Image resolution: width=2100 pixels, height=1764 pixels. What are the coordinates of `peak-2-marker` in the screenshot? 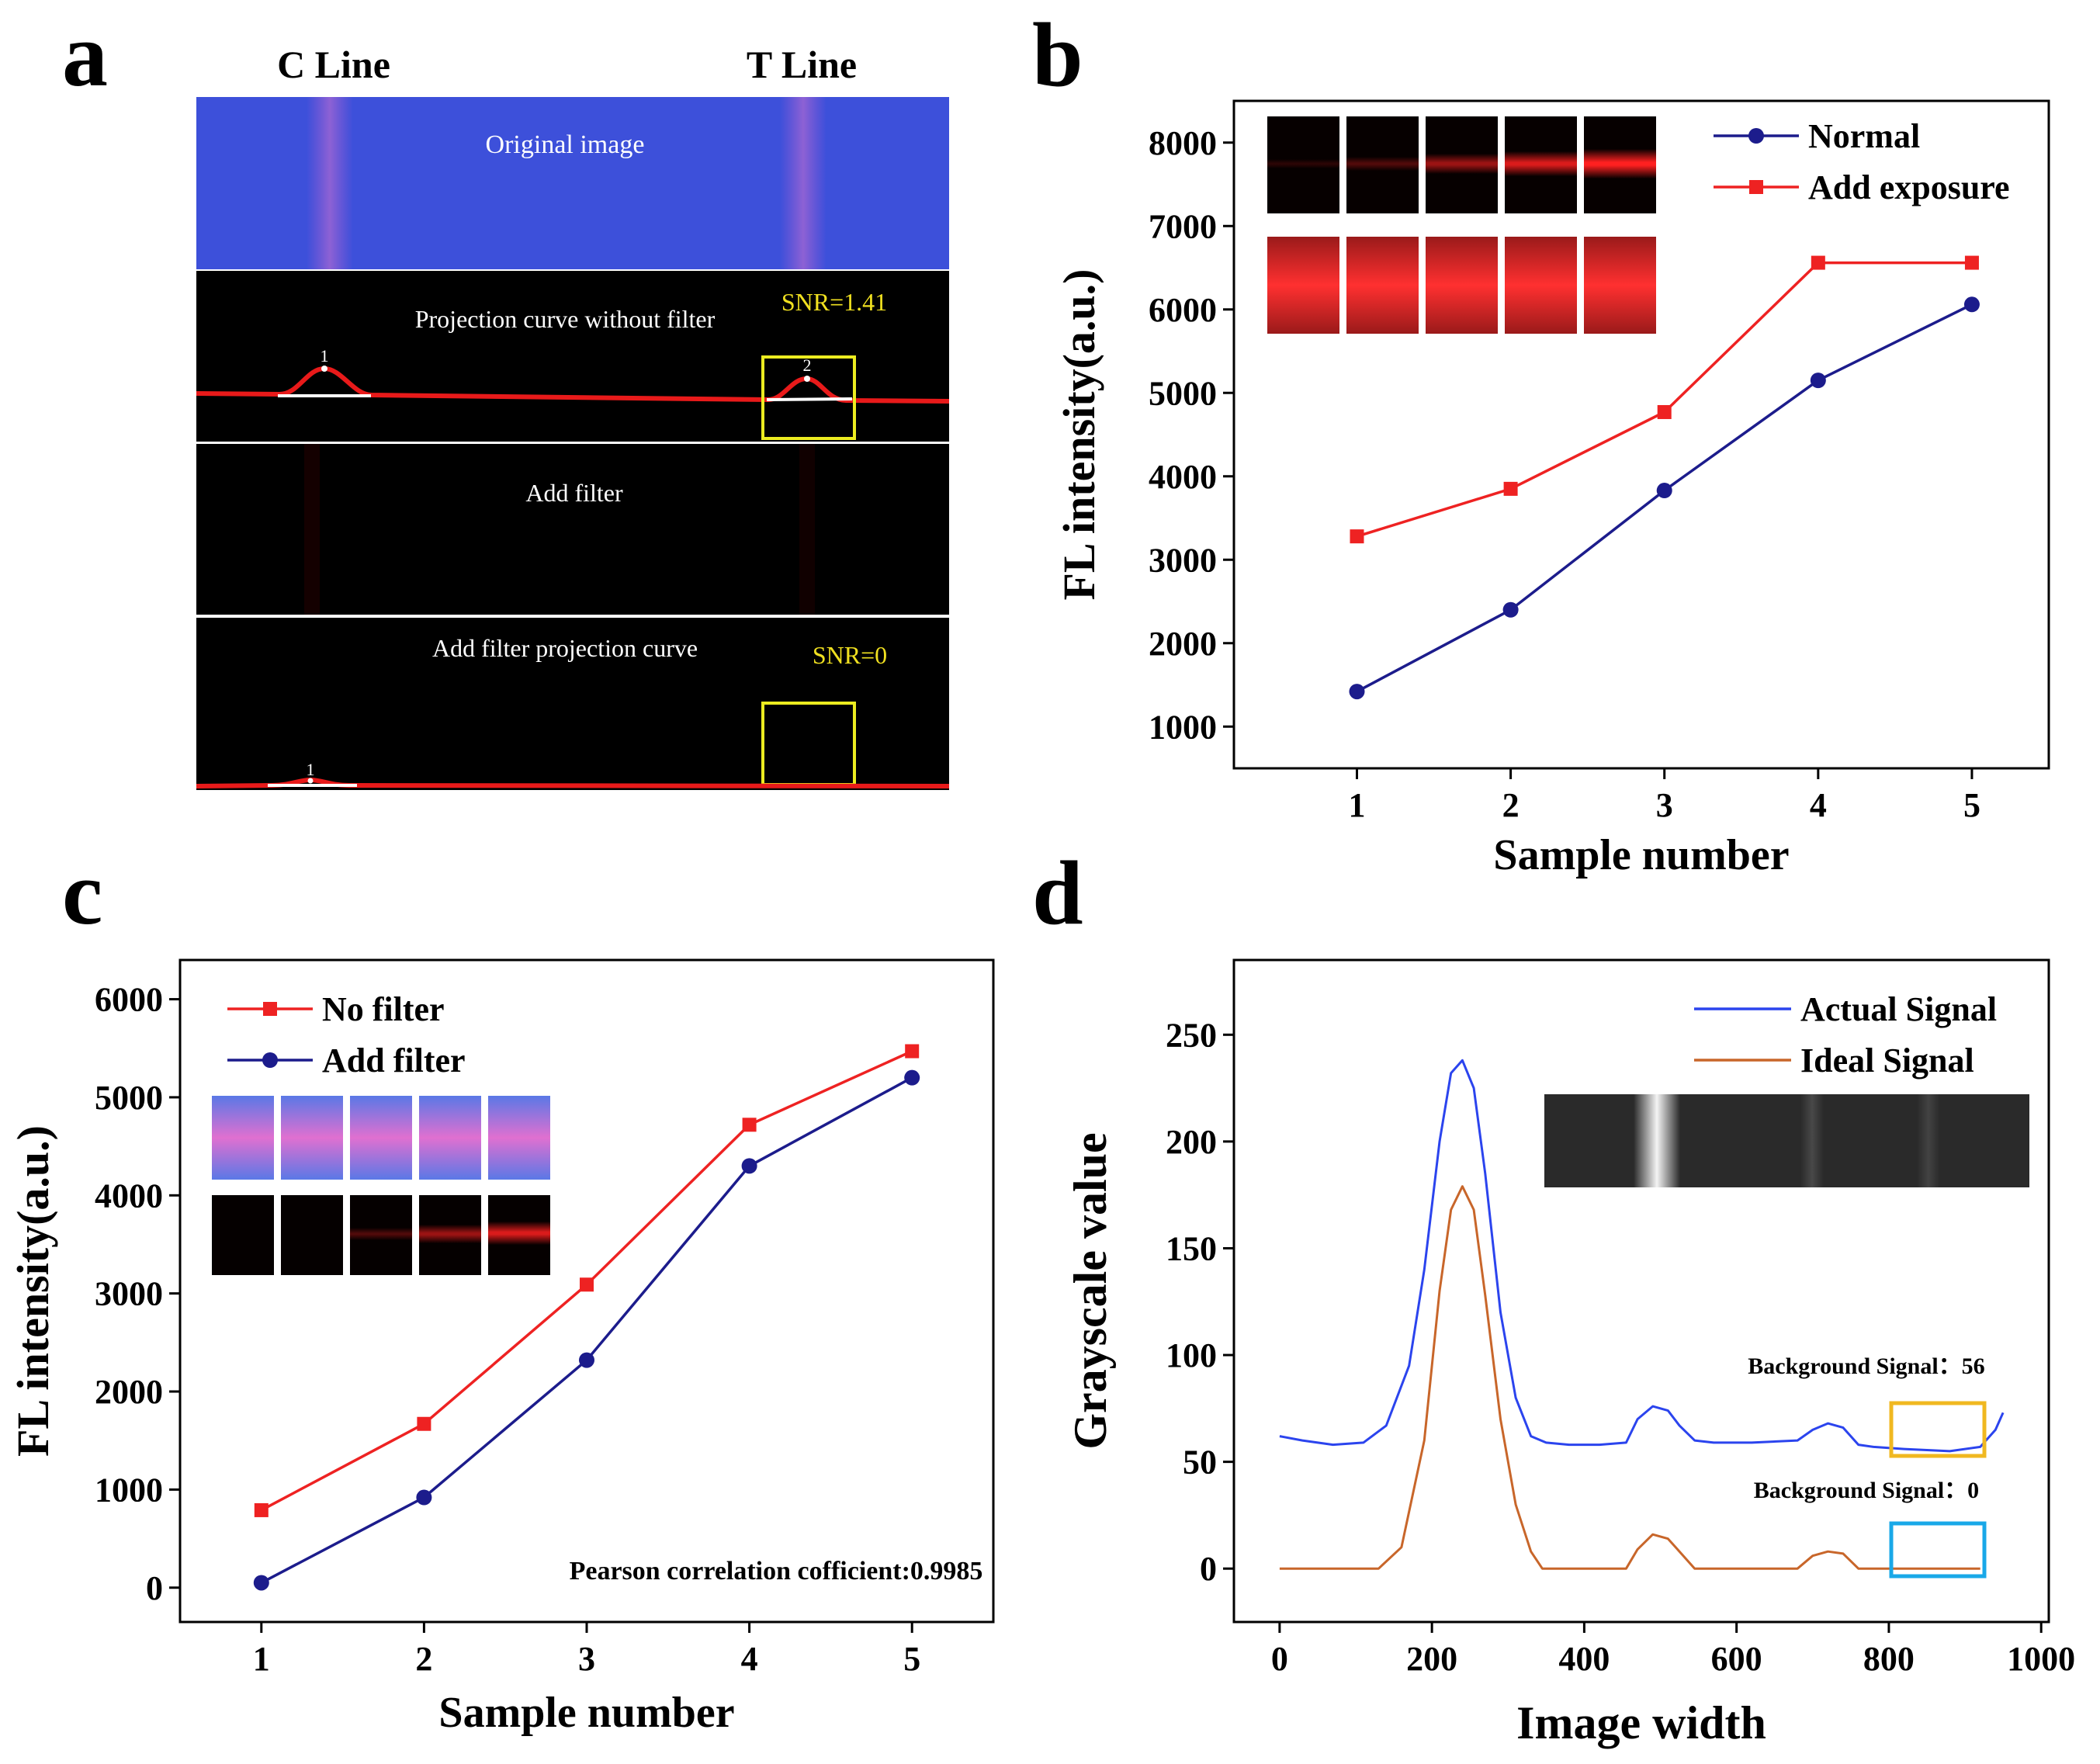 It's located at (807, 379).